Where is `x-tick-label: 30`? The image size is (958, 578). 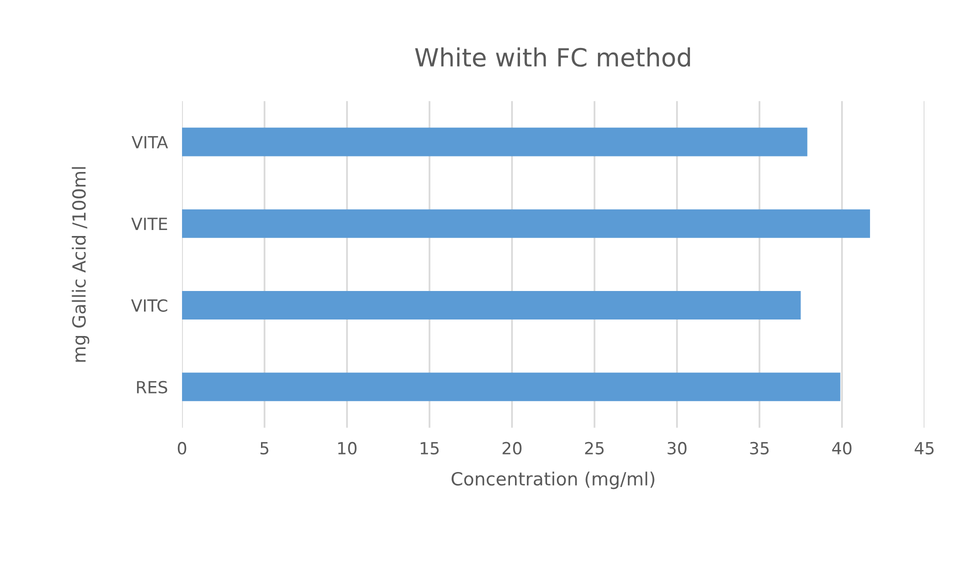 x-tick-label: 30 is located at coordinates (677, 448).